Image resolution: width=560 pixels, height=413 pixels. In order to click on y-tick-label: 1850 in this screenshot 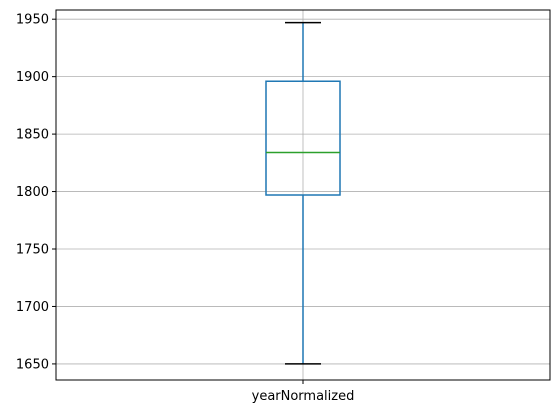, I will do `click(32, 135)`.